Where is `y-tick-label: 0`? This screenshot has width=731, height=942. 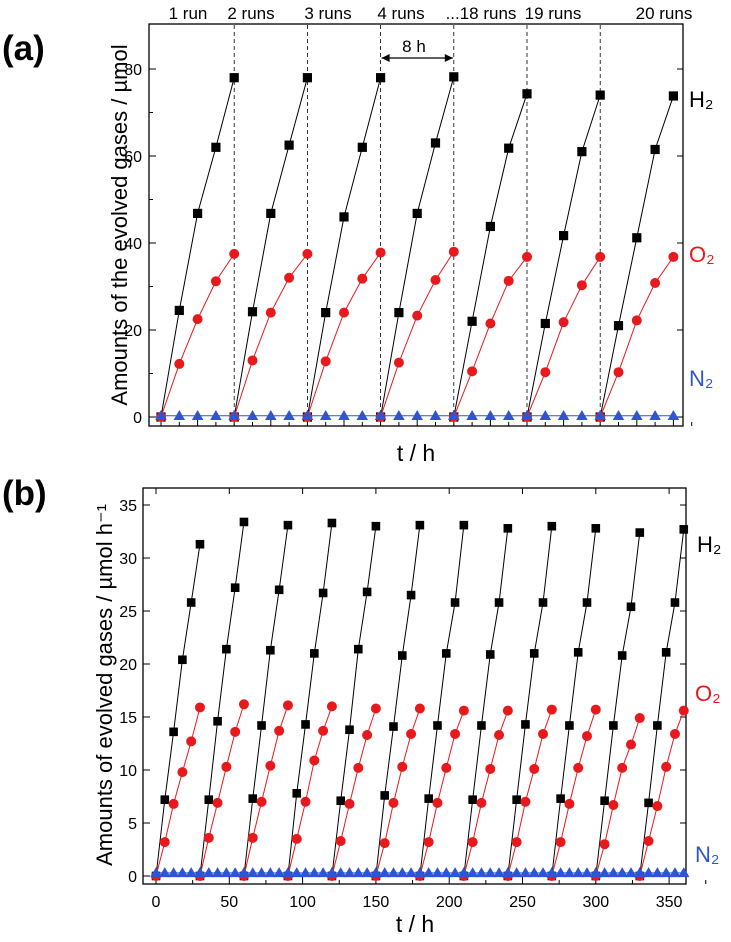
y-tick-label: 0 is located at coordinates (132, 877).